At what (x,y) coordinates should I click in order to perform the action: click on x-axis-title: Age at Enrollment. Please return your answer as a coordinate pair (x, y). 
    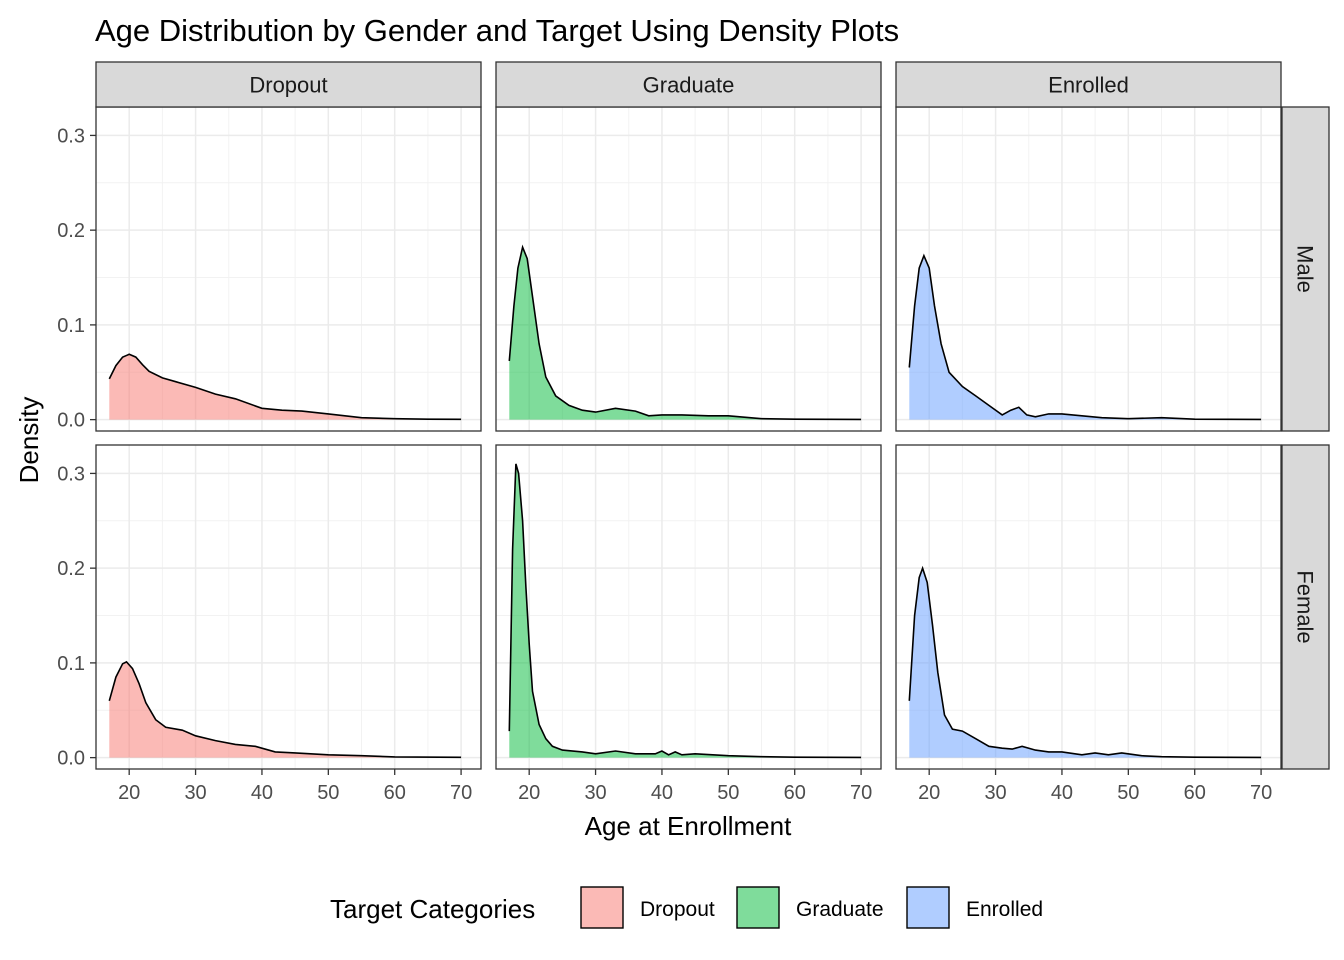
    Looking at the image, I should click on (688, 826).